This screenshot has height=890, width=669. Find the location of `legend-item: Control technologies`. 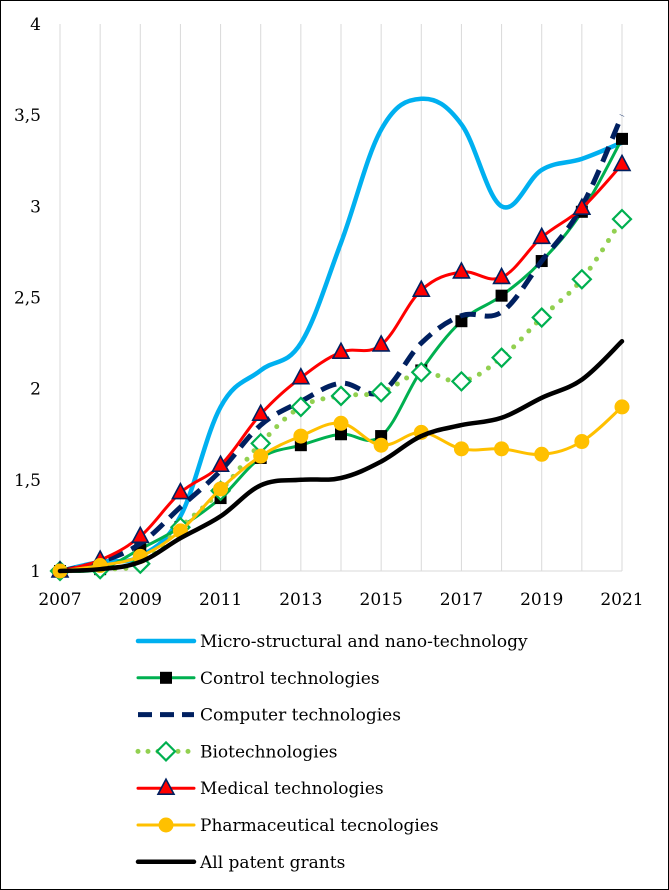

legend-item: Control technologies is located at coordinates (258, 679).